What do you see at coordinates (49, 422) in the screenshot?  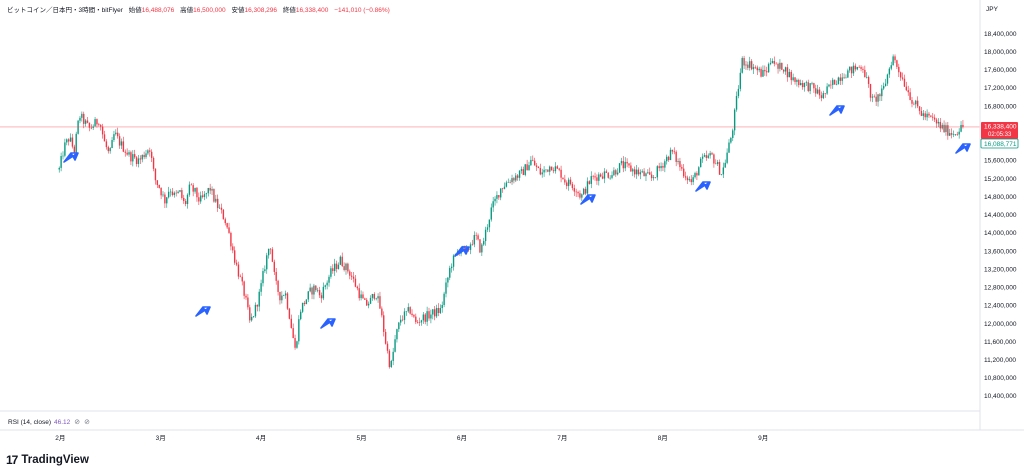 I see `rsi-indicator-label: RSI (14, close) 46.12 ⊘ ⊘` at bounding box center [49, 422].